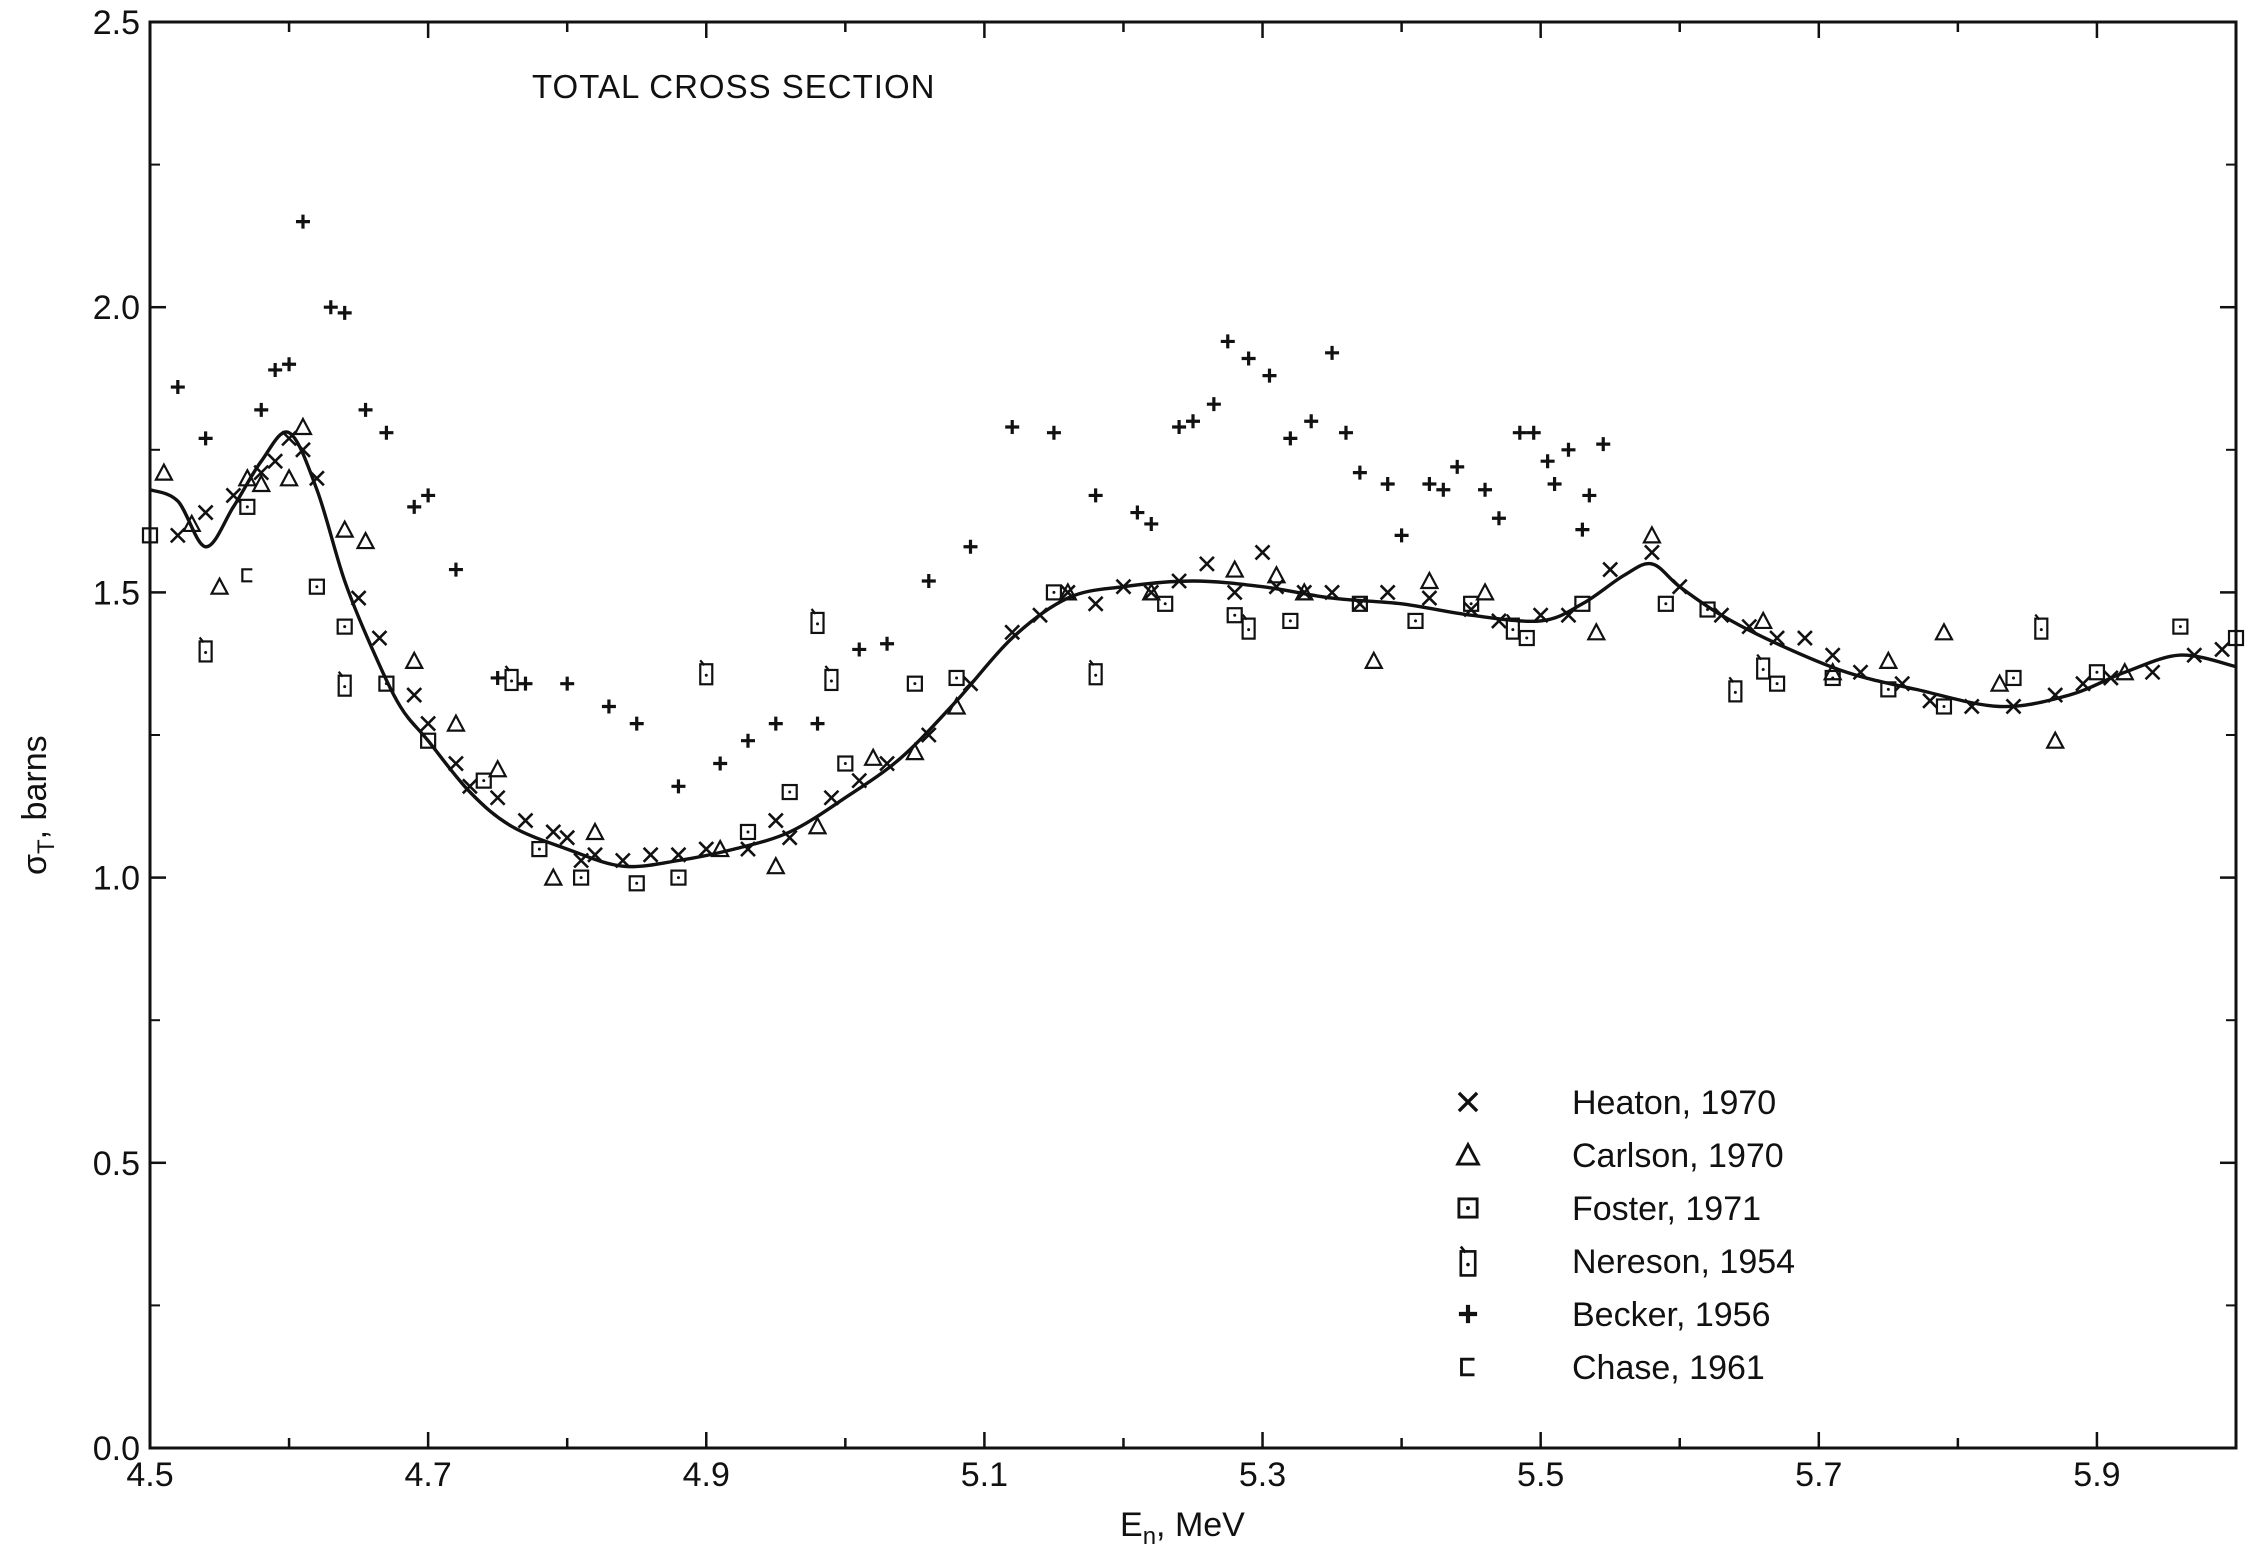 This screenshot has height=1548, width=2254. Describe the element at coordinates (1468, 1102) in the screenshot. I see `legend-marker-x` at that location.